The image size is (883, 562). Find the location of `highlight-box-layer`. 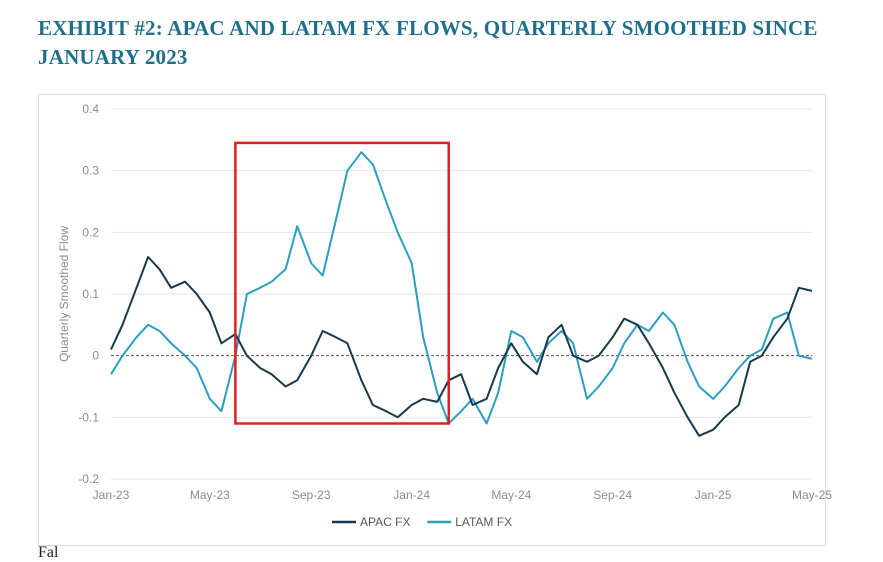

highlight-box-layer is located at coordinates (342, 283).